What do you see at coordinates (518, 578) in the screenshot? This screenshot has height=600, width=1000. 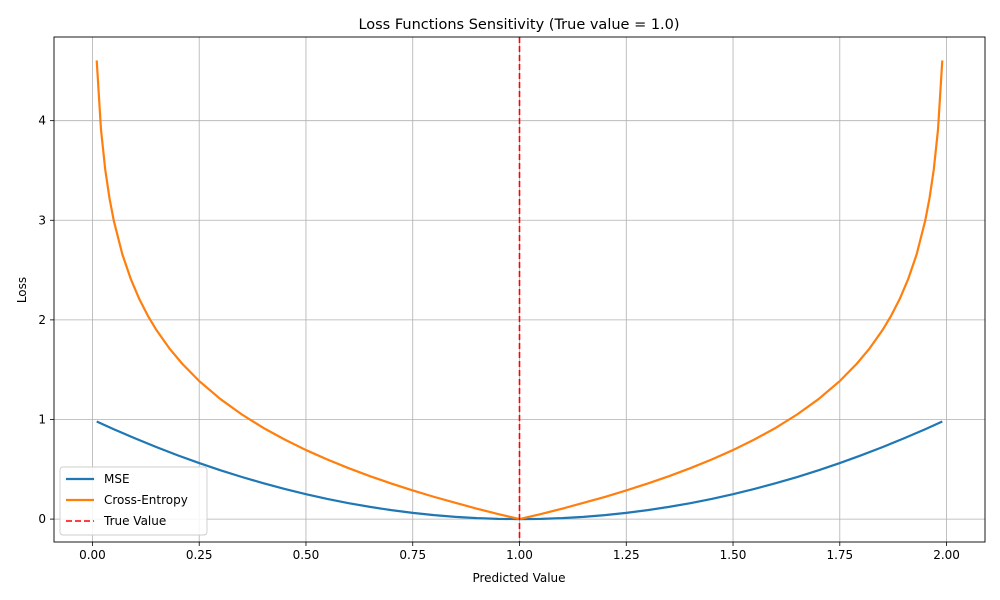 I see `x-axis-label: Predicted Value` at bounding box center [518, 578].